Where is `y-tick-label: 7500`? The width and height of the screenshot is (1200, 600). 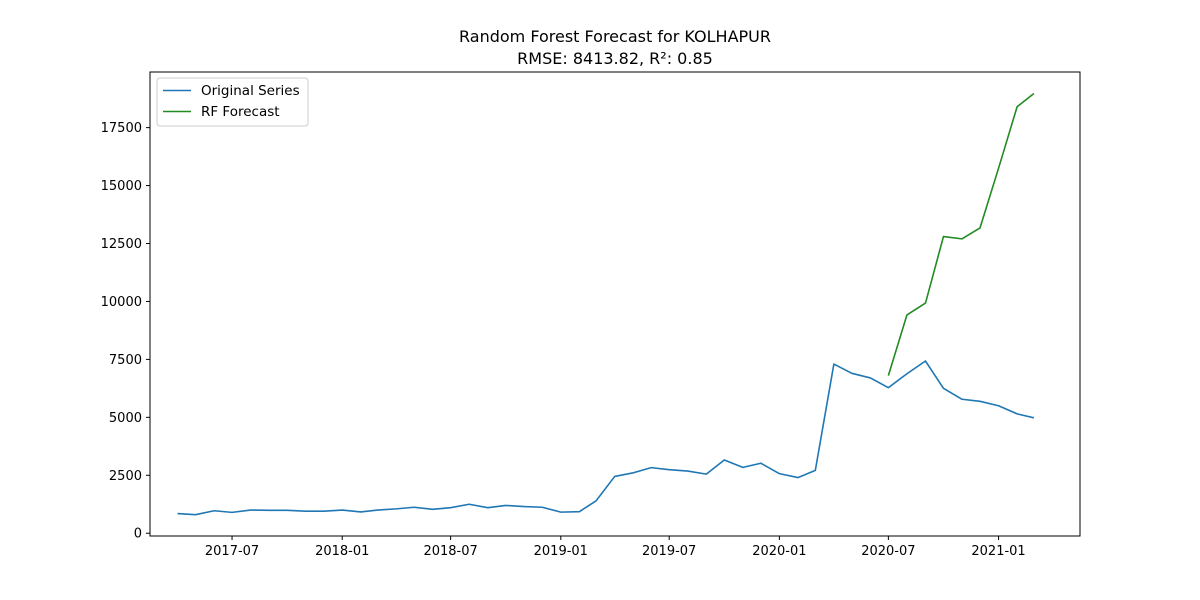 y-tick-label: 7500 is located at coordinates (125, 360).